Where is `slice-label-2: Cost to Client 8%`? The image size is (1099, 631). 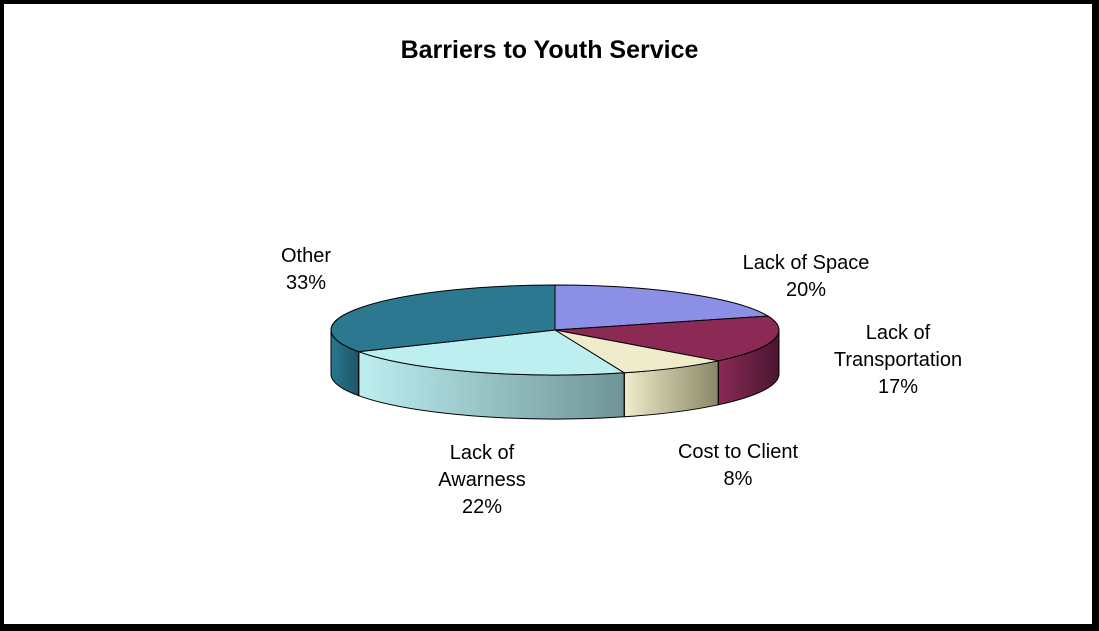
slice-label-2: Cost to Client 8% is located at coordinates (738, 465).